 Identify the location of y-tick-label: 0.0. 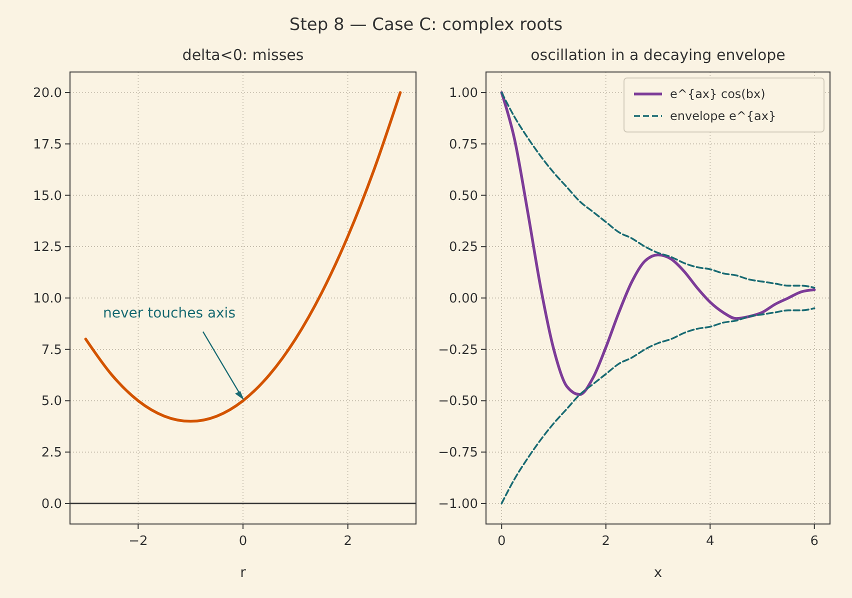
(51, 504).